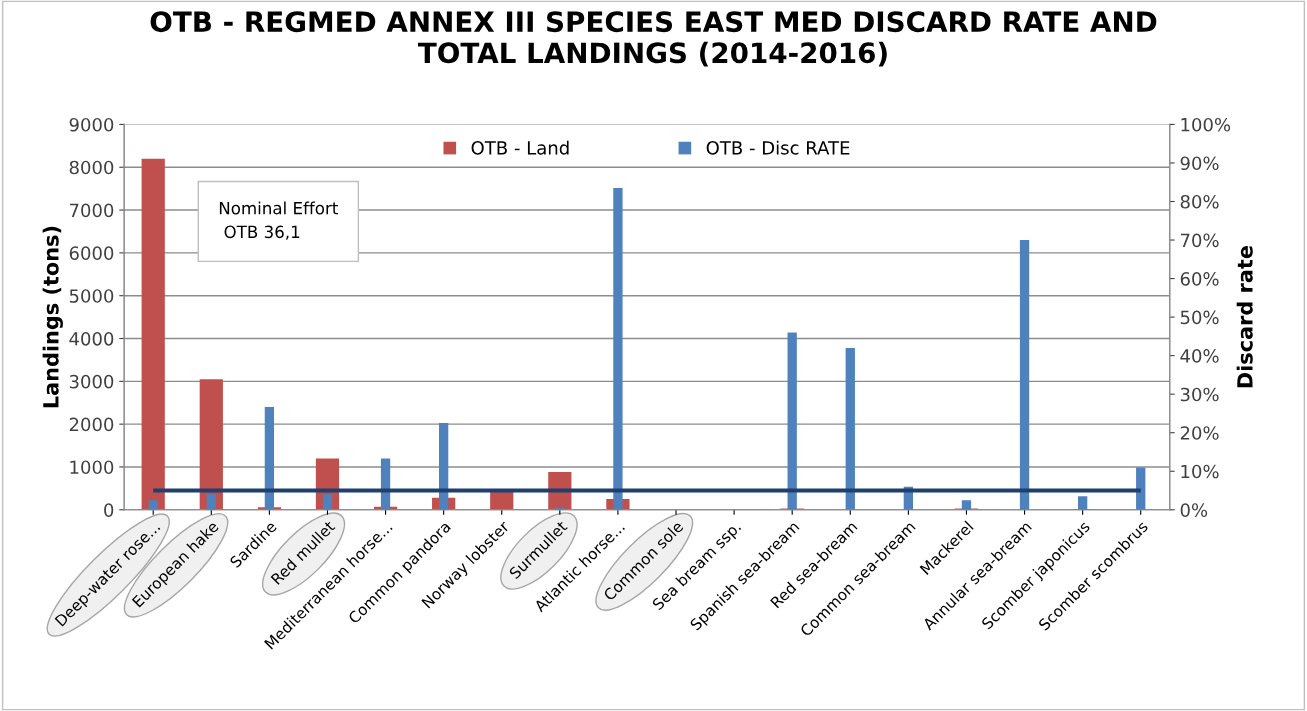 The width and height of the screenshot is (1307, 711). What do you see at coordinates (278, 220) in the screenshot?
I see `annotation: Nominal Effort OTB 36,1` at bounding box center [278, 220].